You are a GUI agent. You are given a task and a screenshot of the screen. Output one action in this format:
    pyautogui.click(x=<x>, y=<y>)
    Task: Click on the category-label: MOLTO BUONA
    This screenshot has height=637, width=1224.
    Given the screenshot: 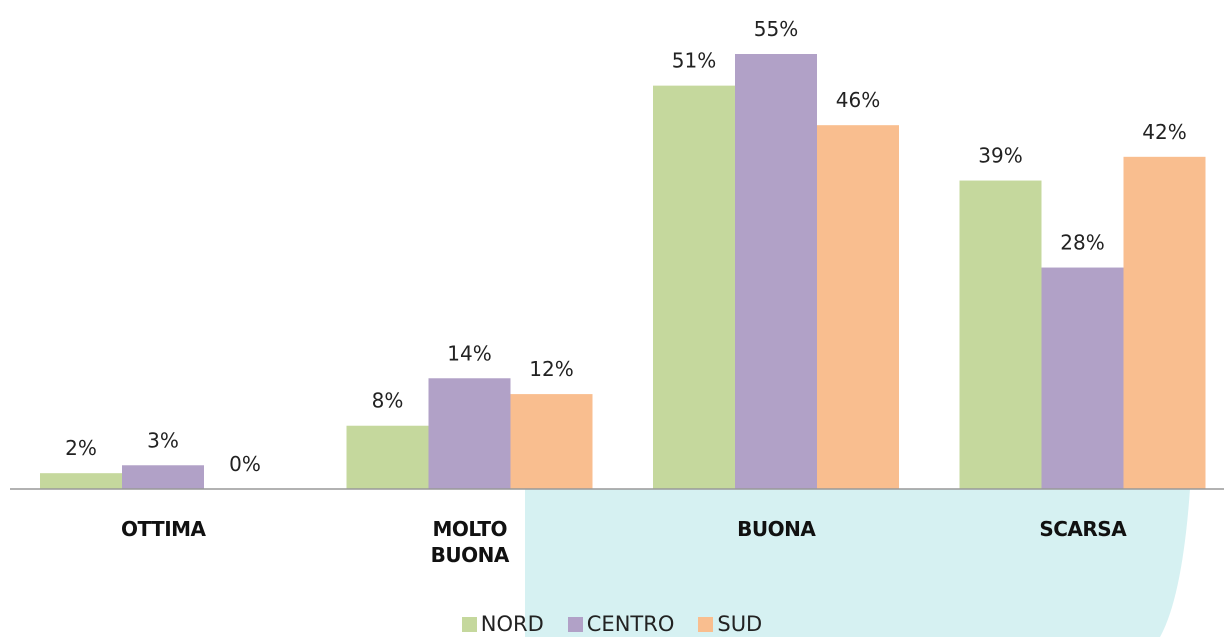 What is the action you would take?
    pyautogui.click(x=470, y=542)
    